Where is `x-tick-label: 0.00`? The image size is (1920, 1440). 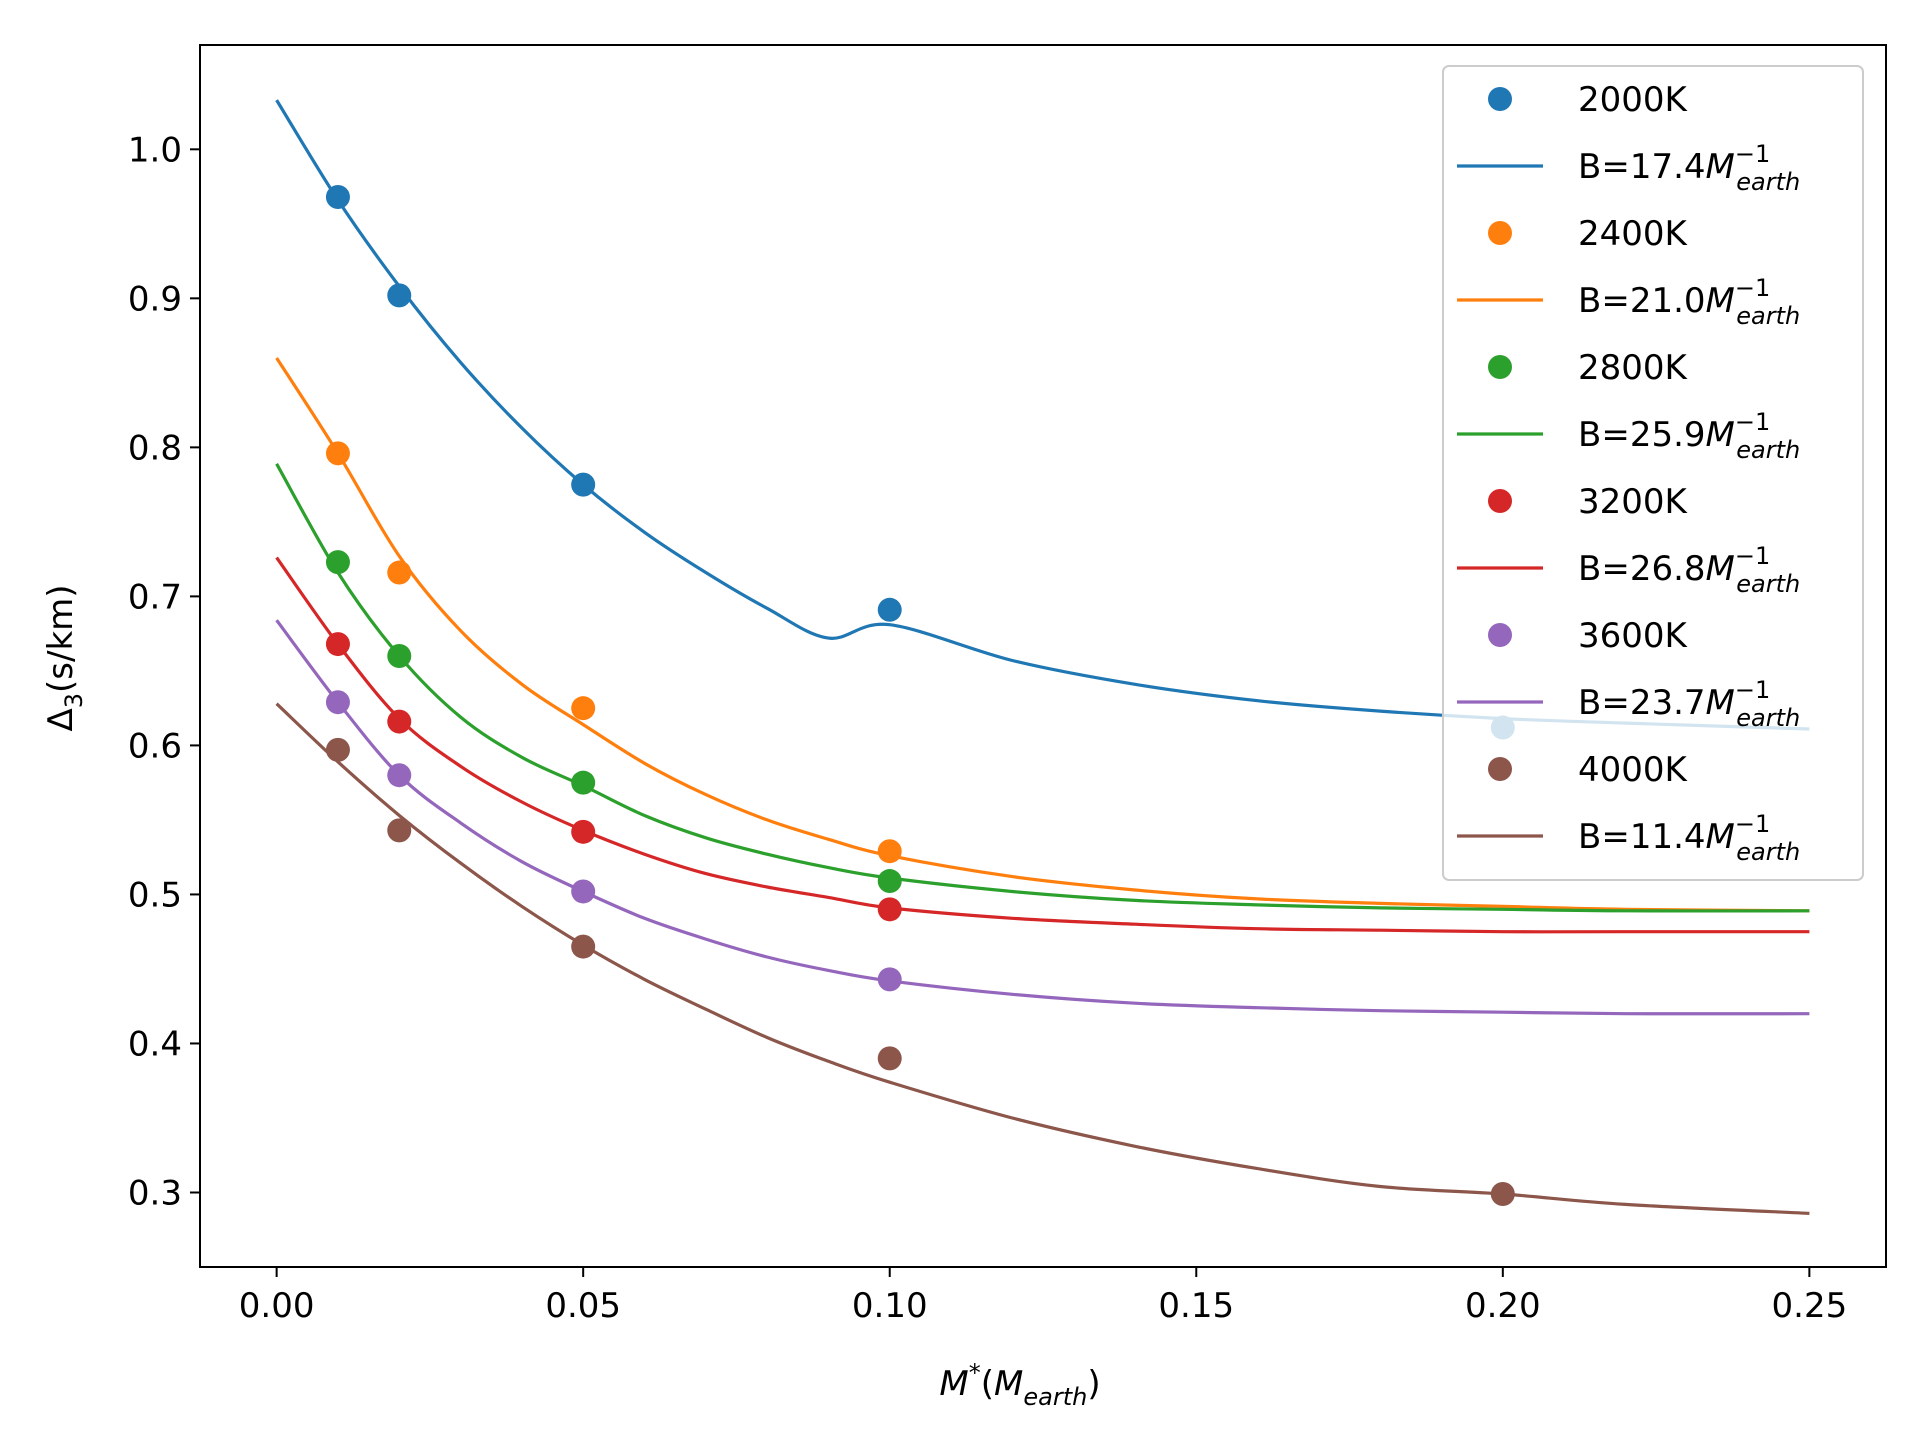
x-tick-label: 0.00 is located at coordinates (277, 1306).